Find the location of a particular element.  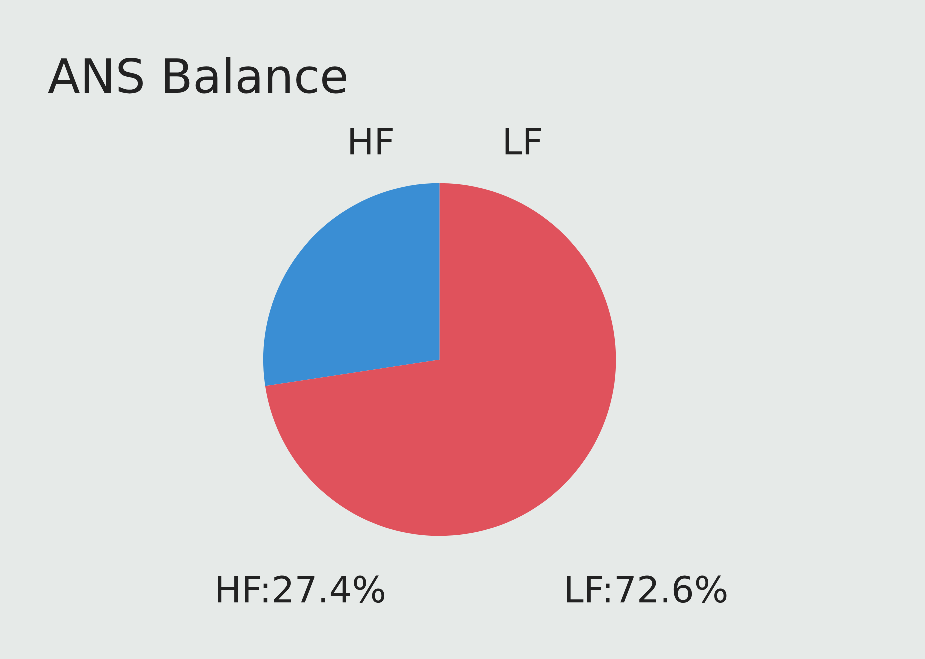

text: HF:27.4% is located at coordinates (301, 590).